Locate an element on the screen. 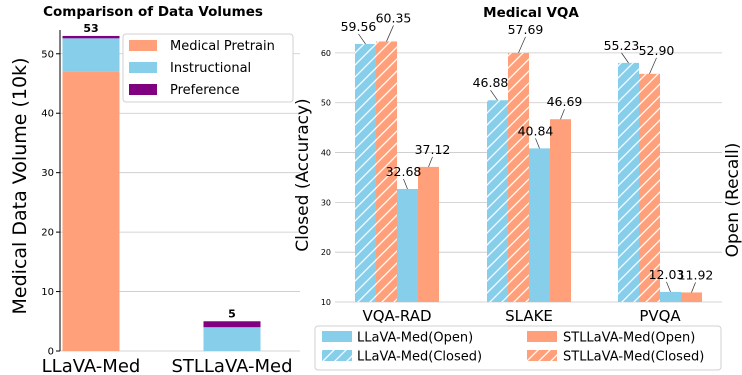 This screenshot has height=375, width=742. volume-chart-legend: Medical Pretrain Instructional Preference is located at coordinates (208, 68).